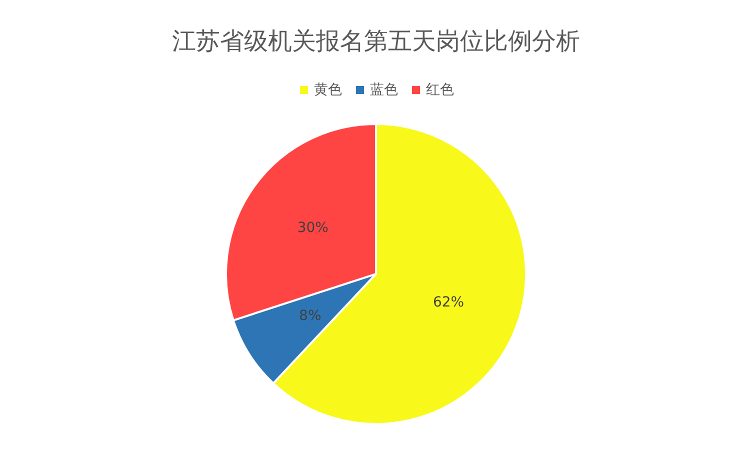 The height and width of the screenshot is (452, 752). What do you see at coordinates (384, 90) in the screenshot?
I see `legend-label: 蓝色` at bounding box center [384, 90].